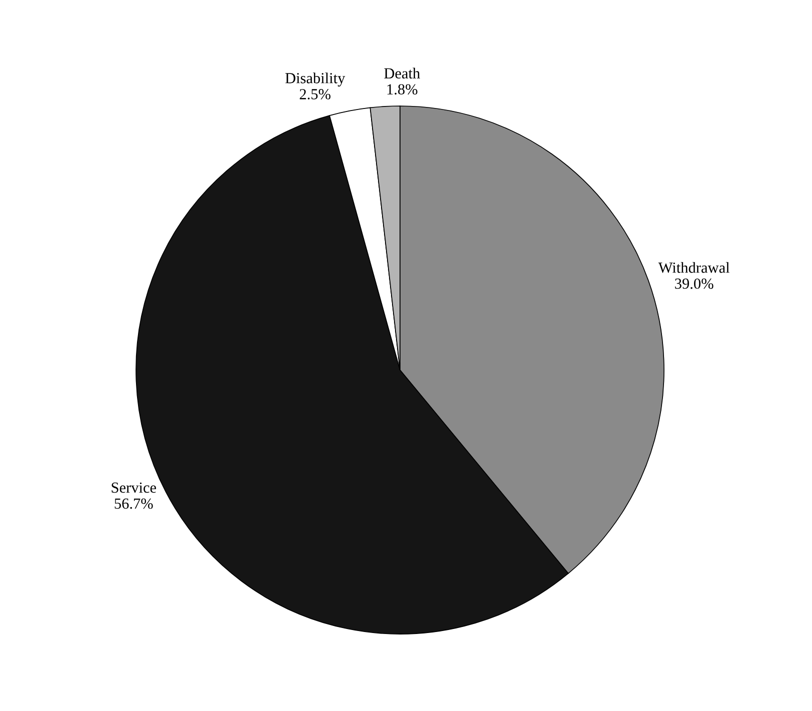 The height and width of the screenshot is (711, 812). I want to click on data-label: 39.0%, so click(694, 283).